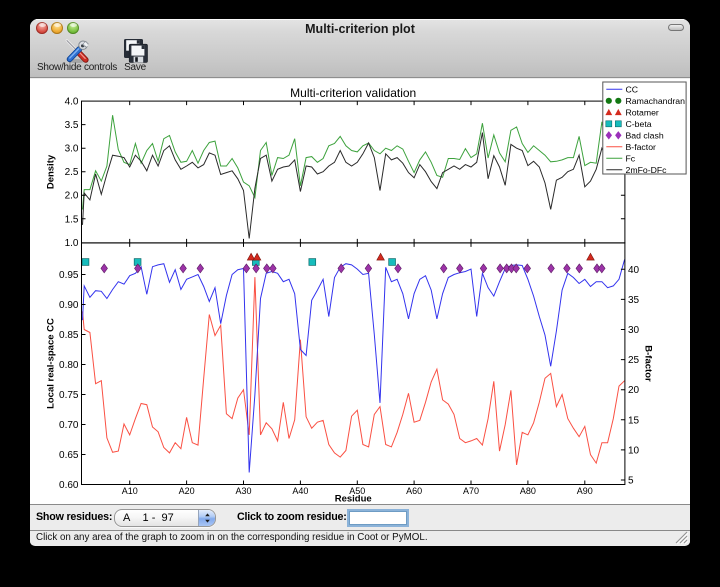  I want to click on svg-text: 35, so click(634, 299).